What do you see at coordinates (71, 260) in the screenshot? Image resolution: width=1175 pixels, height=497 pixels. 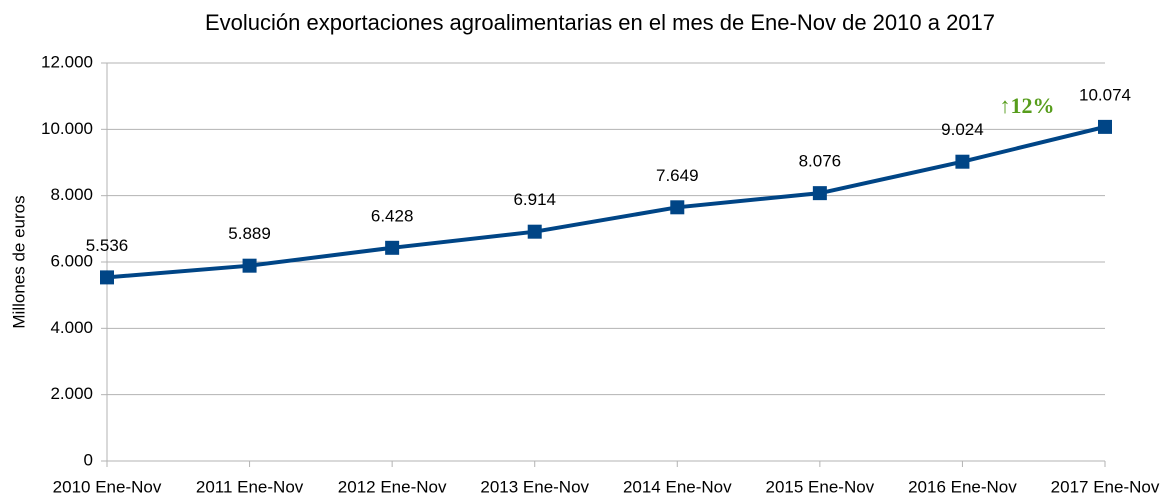 I see `y-tick-label: 6.000` at bounding box center [71, 260].